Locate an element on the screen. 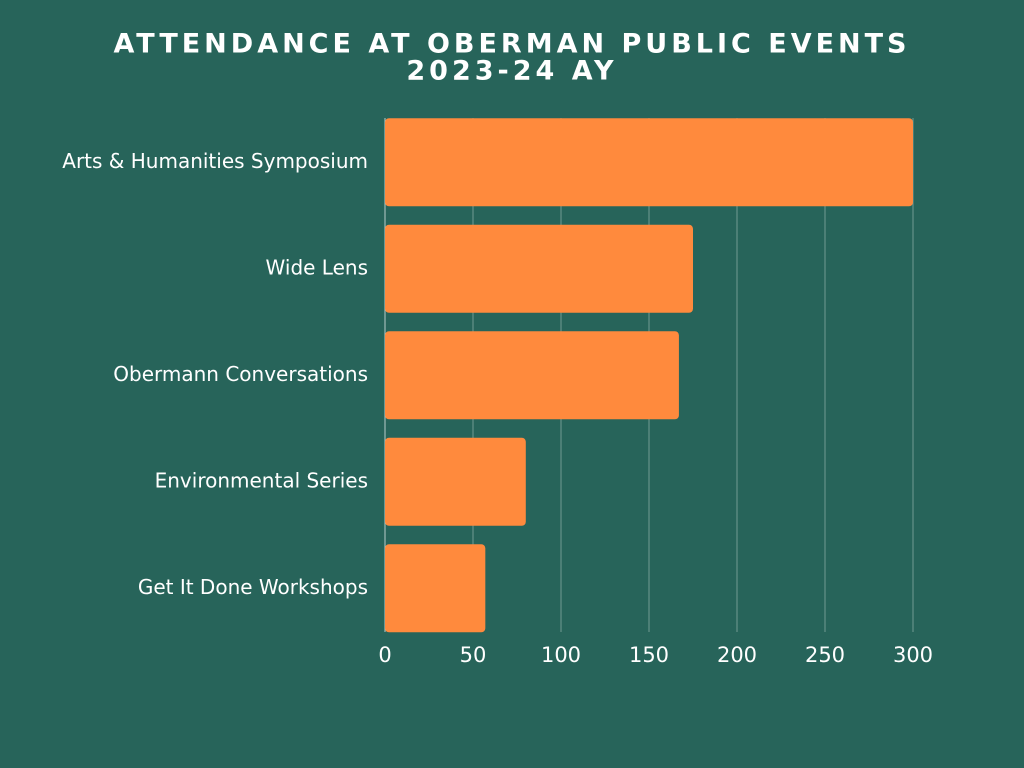 This screenshot has width=1024, height=768. y-tick-label: Wide Lens is located at coordinates (317, 267).